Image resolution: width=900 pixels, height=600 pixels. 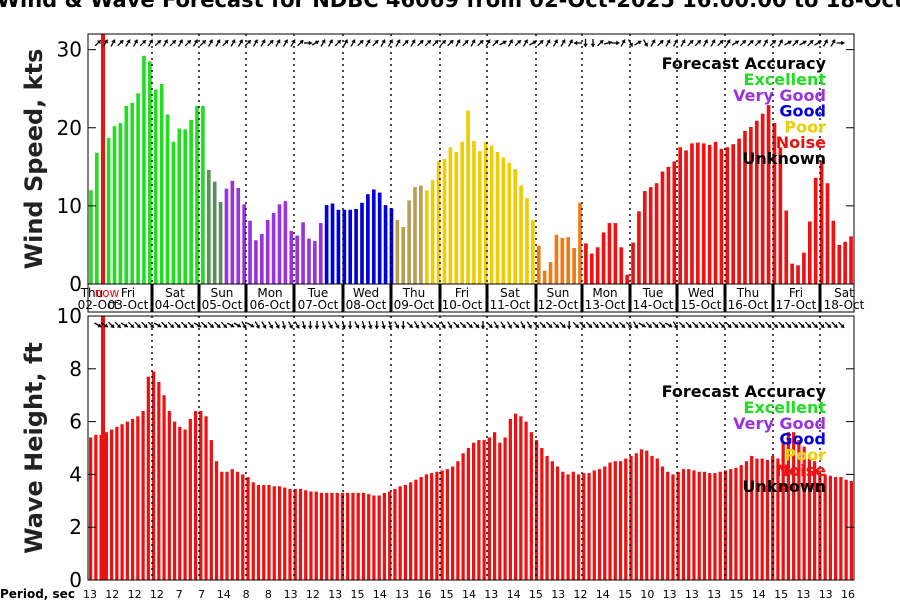 I want to click on period-value: 15, so click(x=447, y=594).